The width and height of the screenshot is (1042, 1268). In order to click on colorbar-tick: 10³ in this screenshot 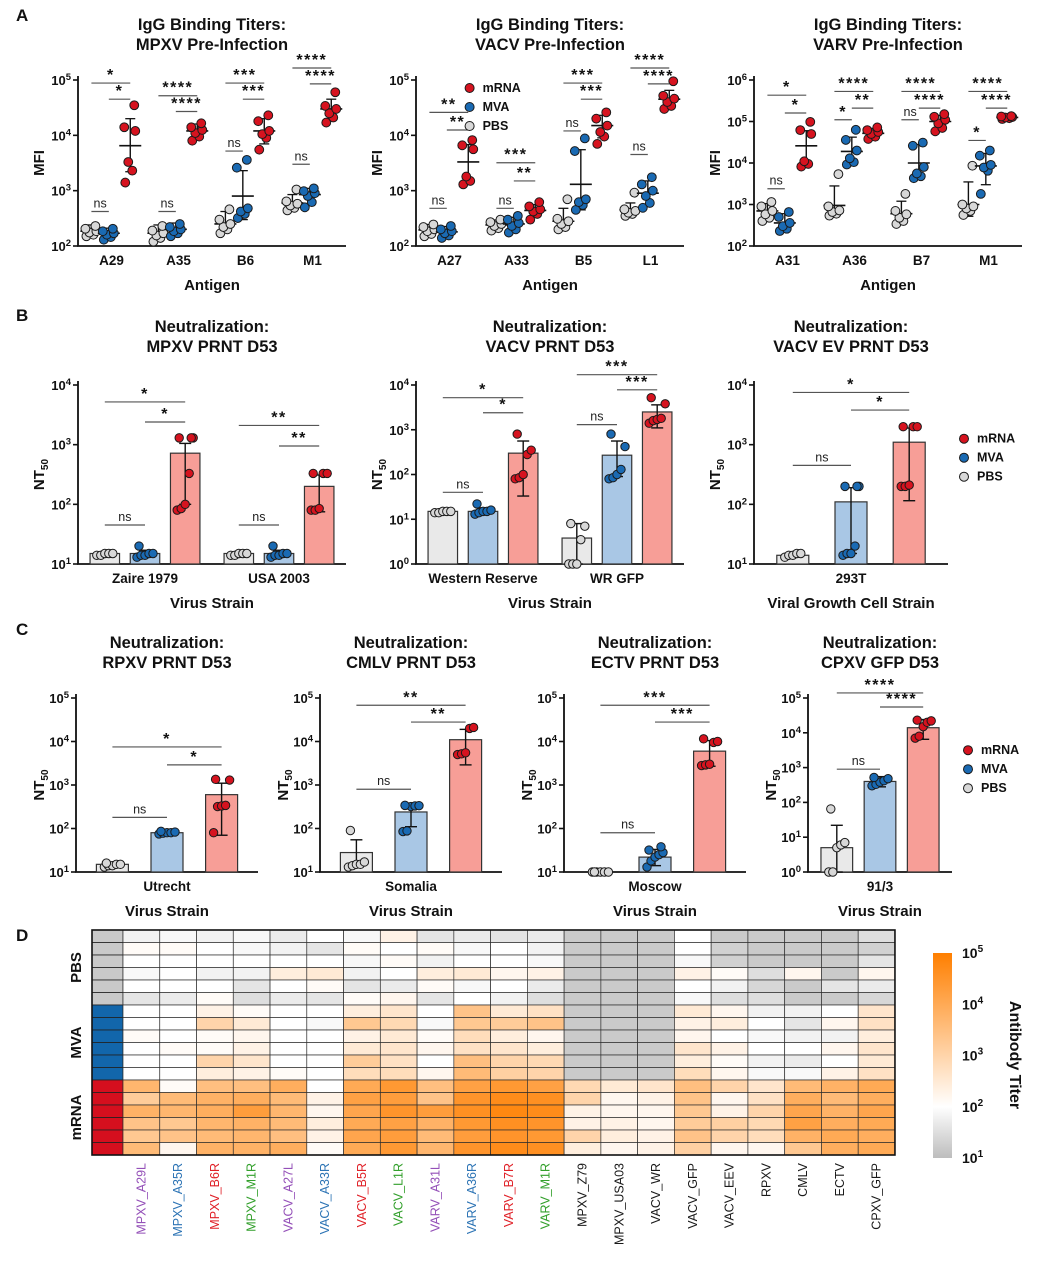, I will do `click(973, 1055)`.